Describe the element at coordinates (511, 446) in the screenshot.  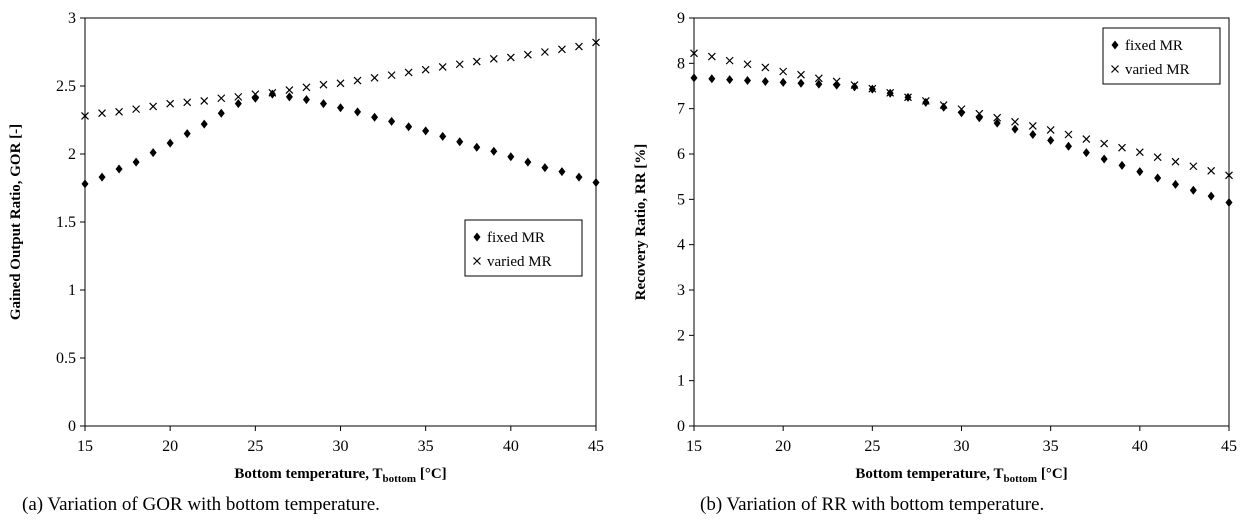
I see `x-tick-label: 40` at that location.